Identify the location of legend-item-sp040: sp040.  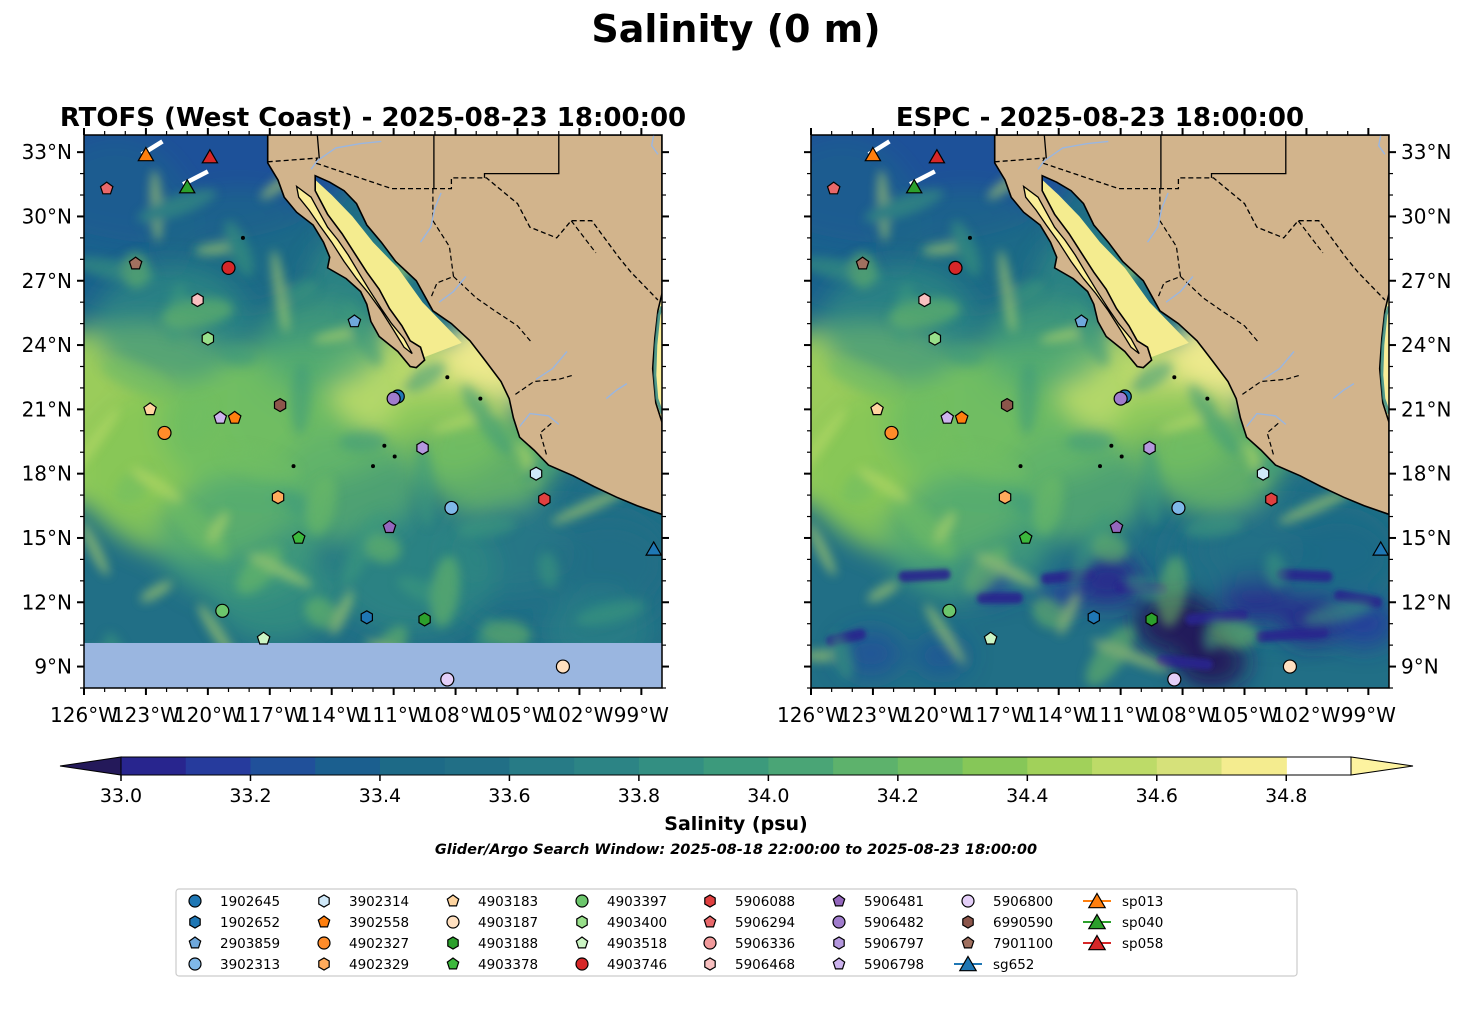
(1123, 922).